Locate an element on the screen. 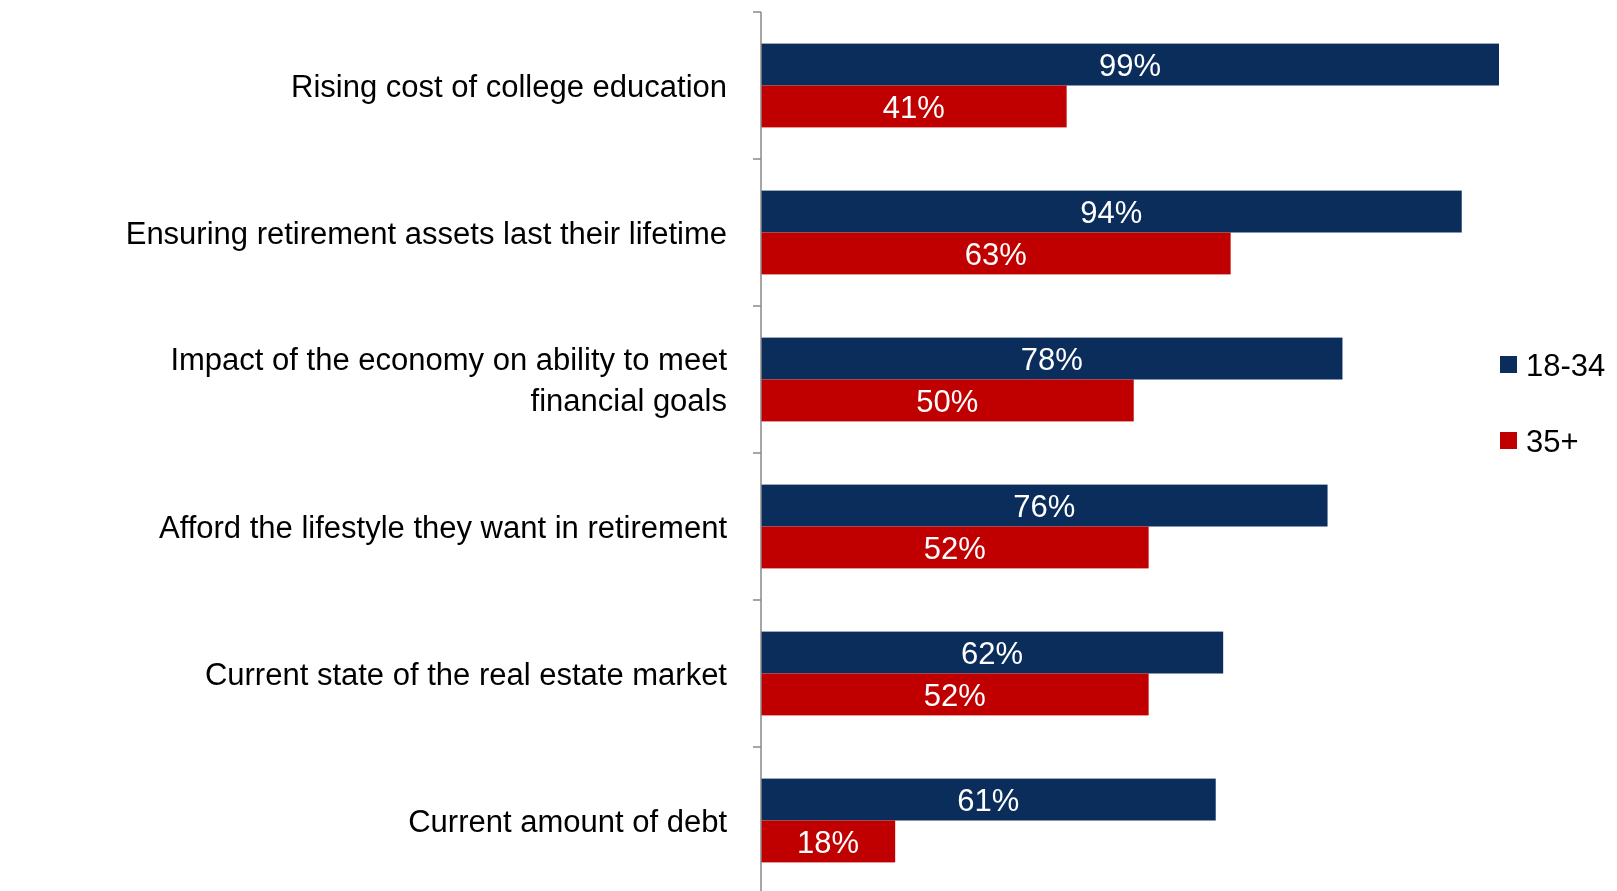 Image resolution: width=1617 pixels, height=891 pixels. data-label: 62% is located at coordinates (992, 653).